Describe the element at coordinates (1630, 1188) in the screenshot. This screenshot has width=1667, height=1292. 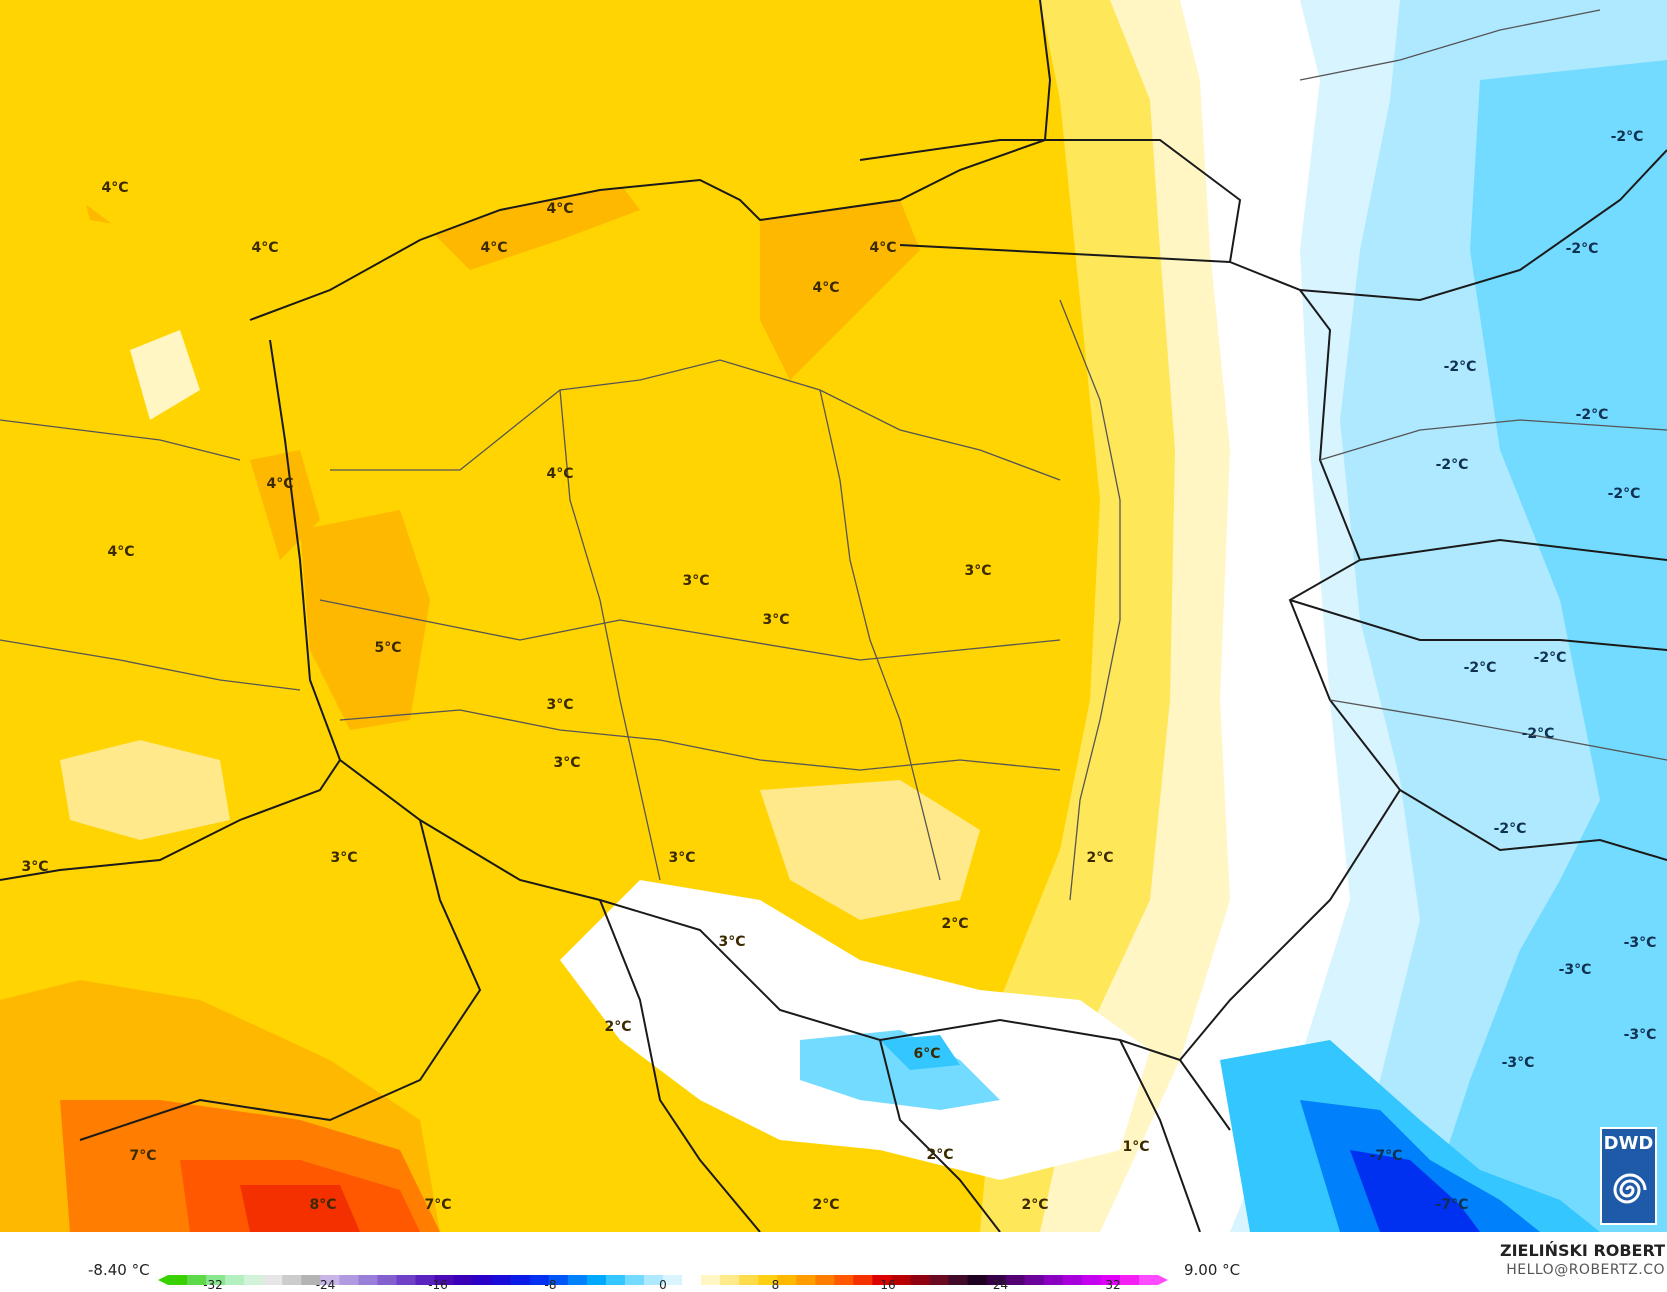
I see `swirl-icon` at that location.